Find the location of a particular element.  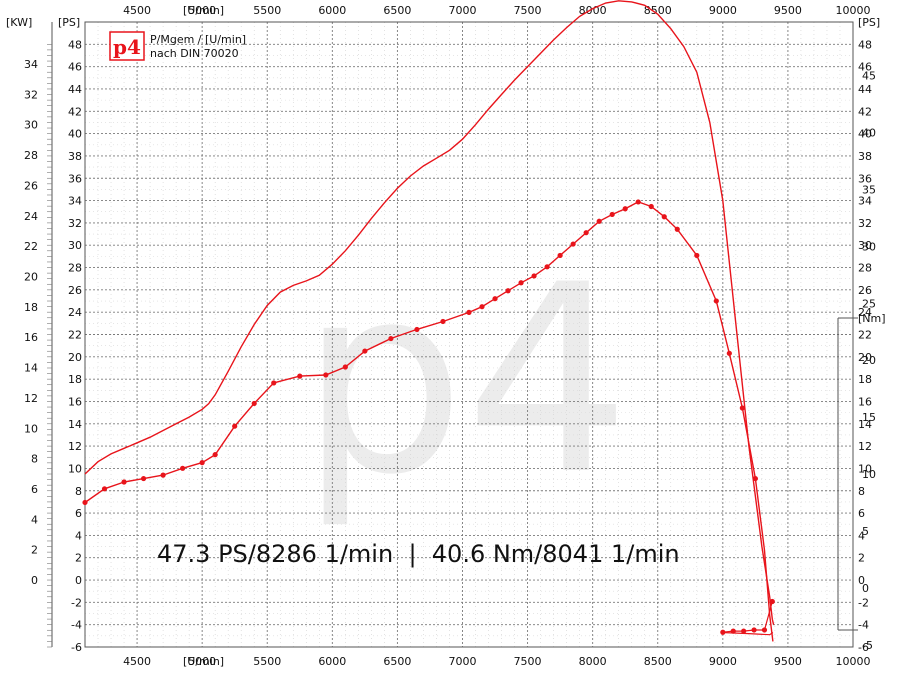

x-tick-bottom: 8000 is located at coordinates (593, 661).